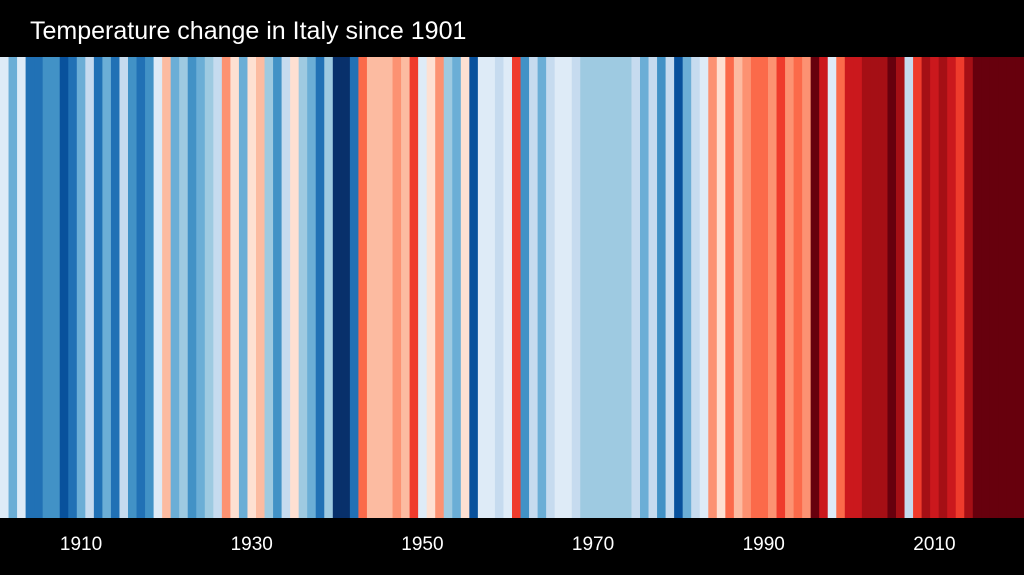  Describe the element at coordinates (303, 287) in the screenshot. I see `stripe-1936` at that location.